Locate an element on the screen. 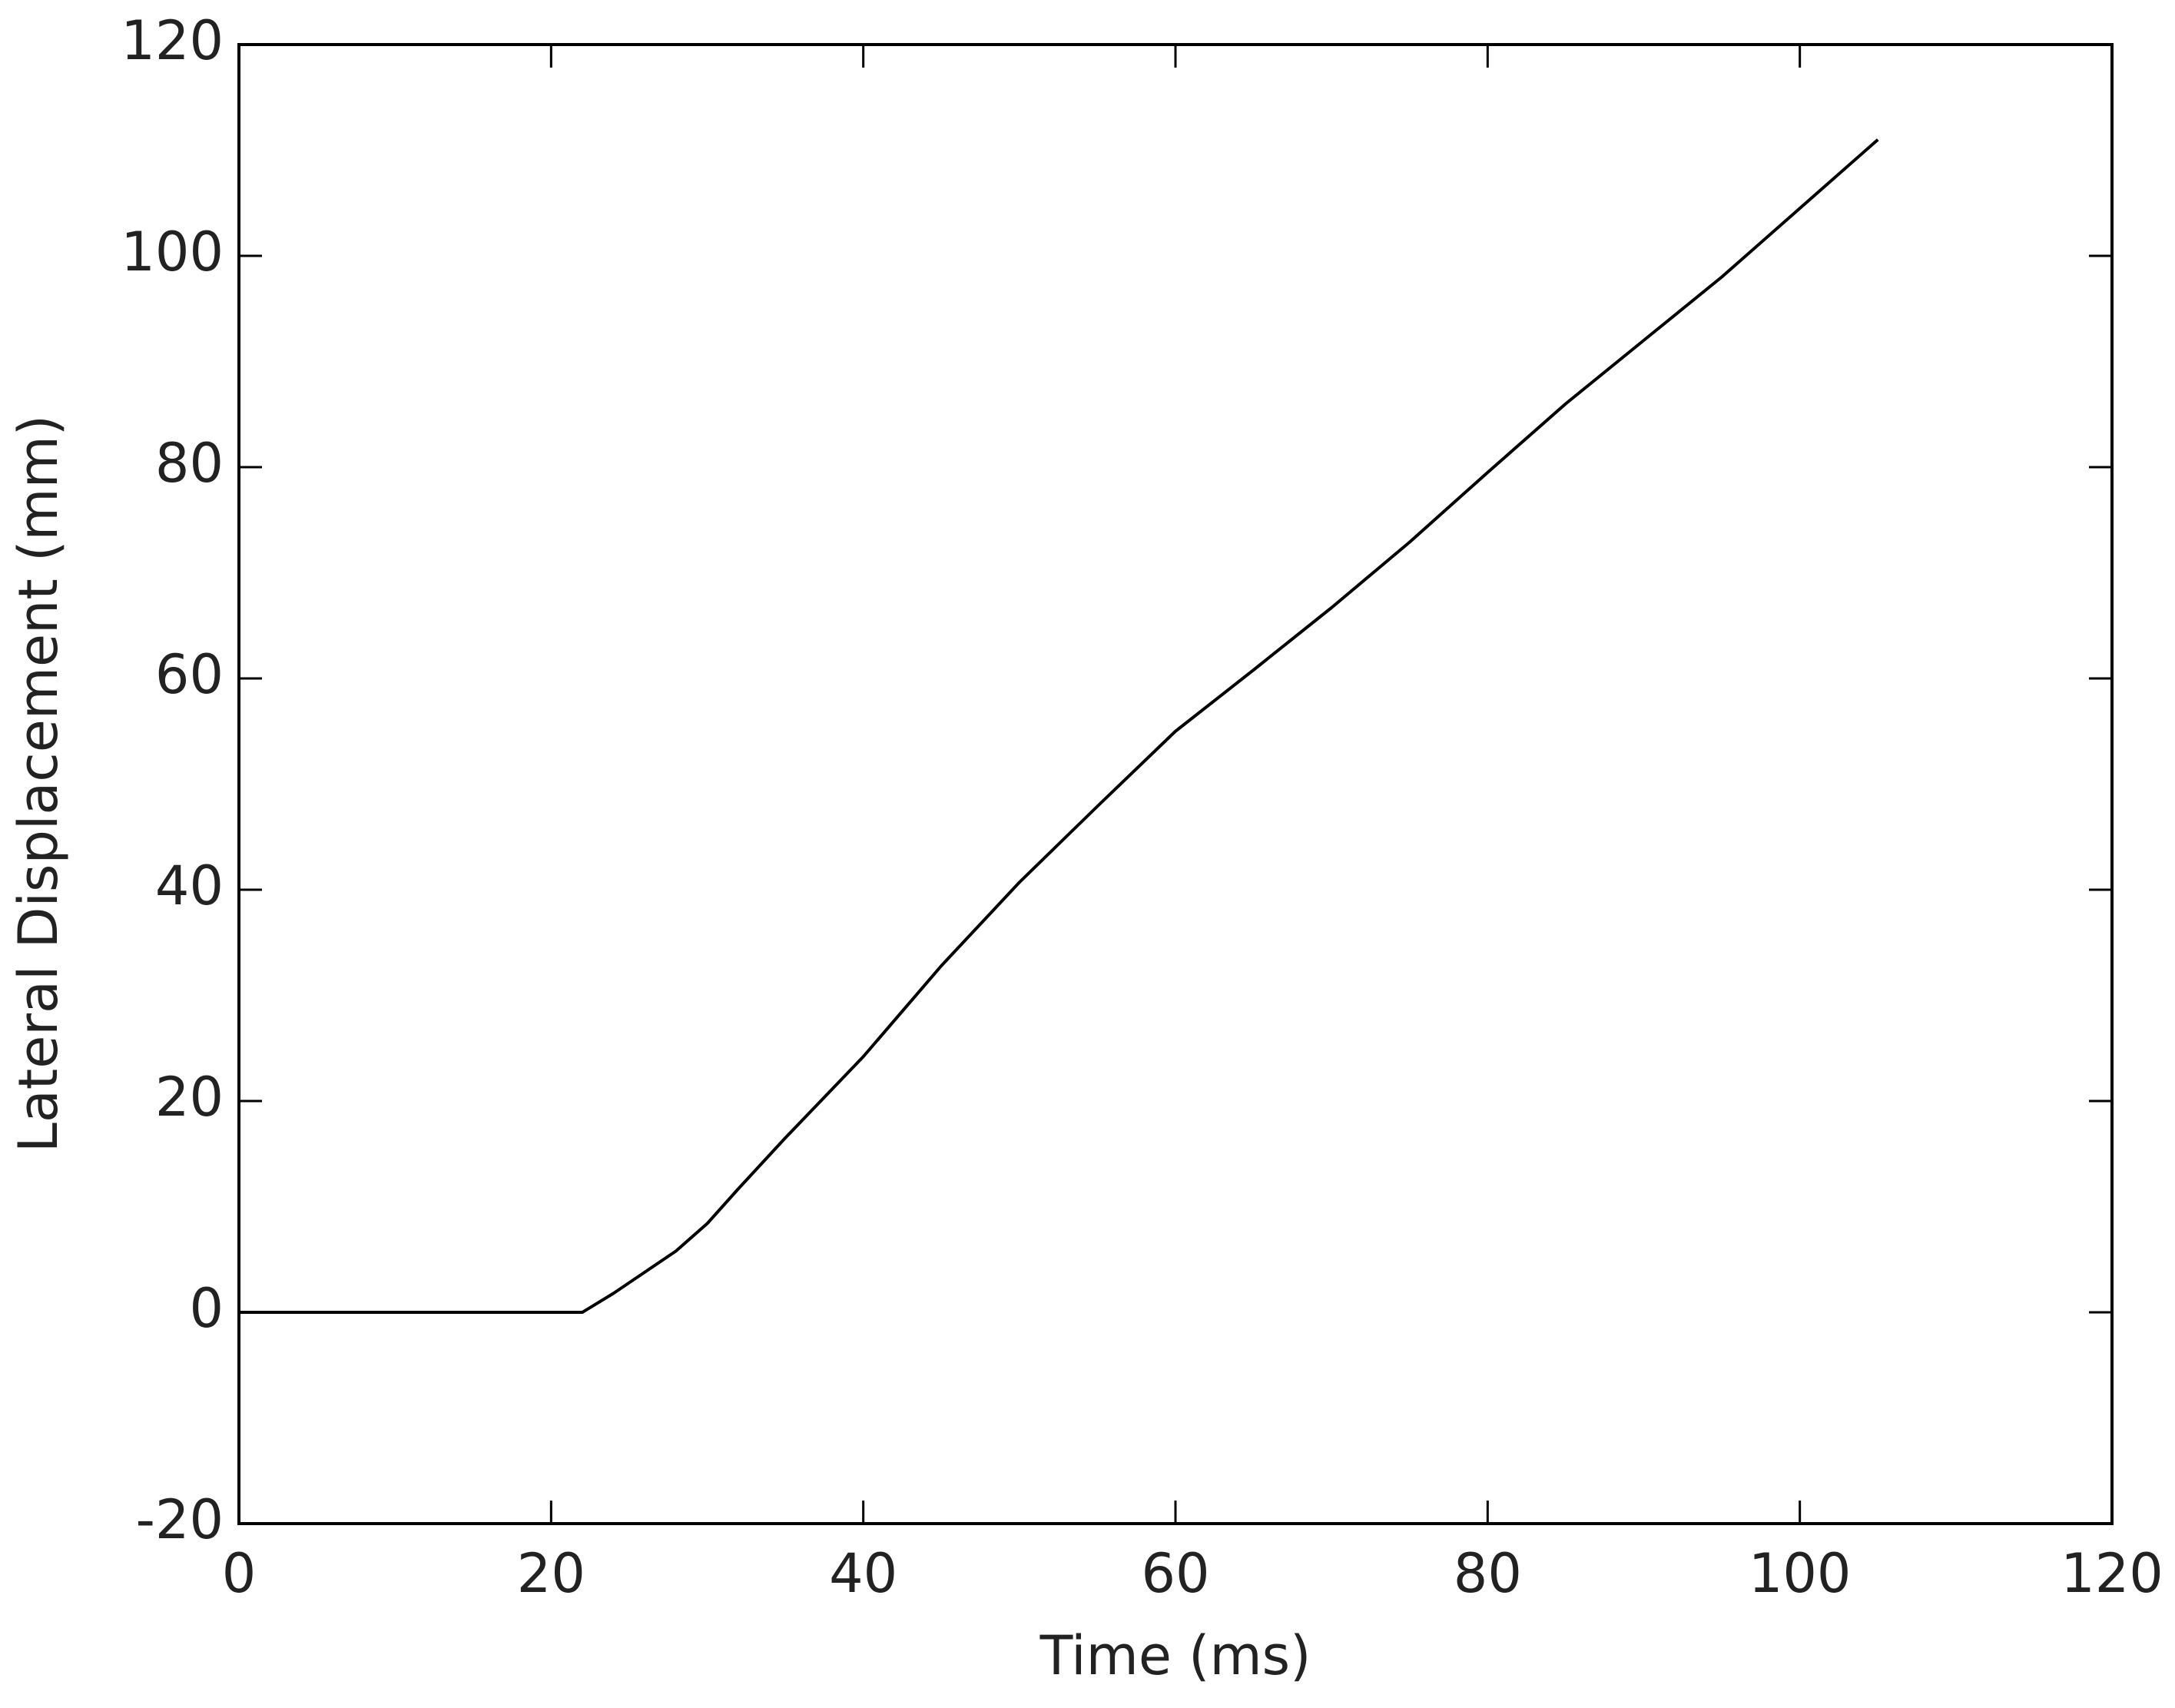 This screenshot has height=1708, width=2175. x-tick-label: 60 is located at coordinates (1175, 1573).